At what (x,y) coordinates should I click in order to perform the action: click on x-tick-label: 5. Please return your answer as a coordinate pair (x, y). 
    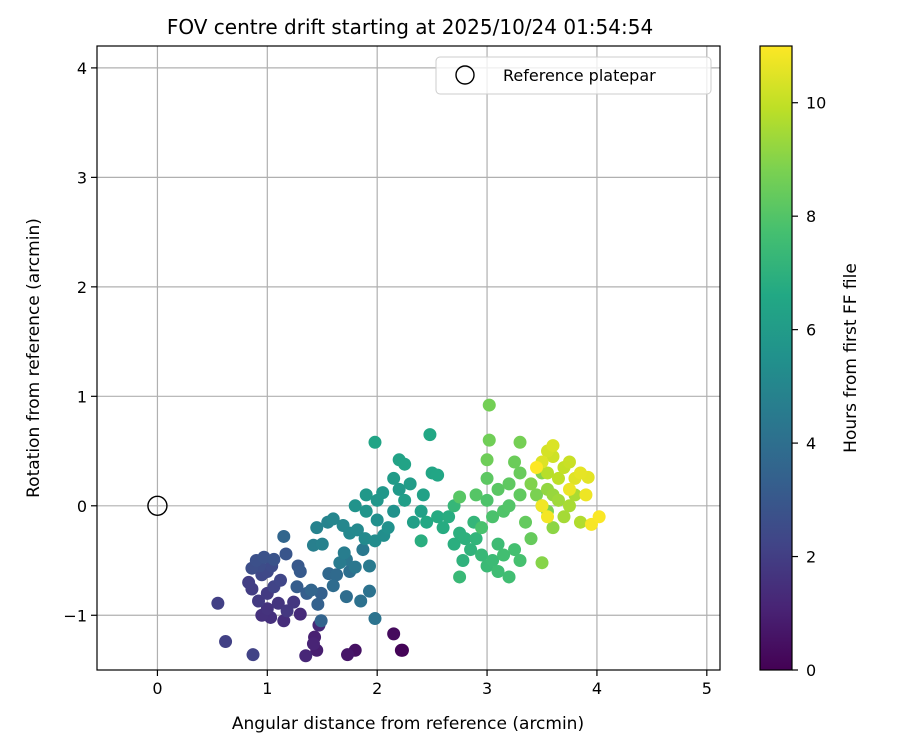
    Looking at the image, I should click on (707, 688).